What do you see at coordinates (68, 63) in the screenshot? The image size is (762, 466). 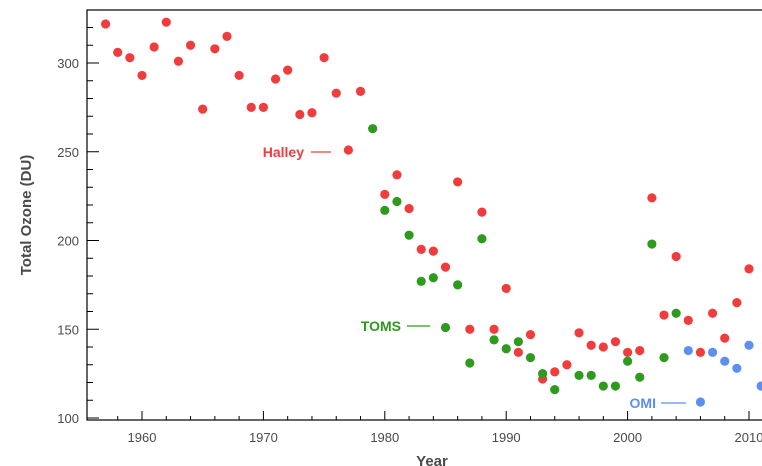 I see `y-tick-label: 300` at bounding box center [68, 63].